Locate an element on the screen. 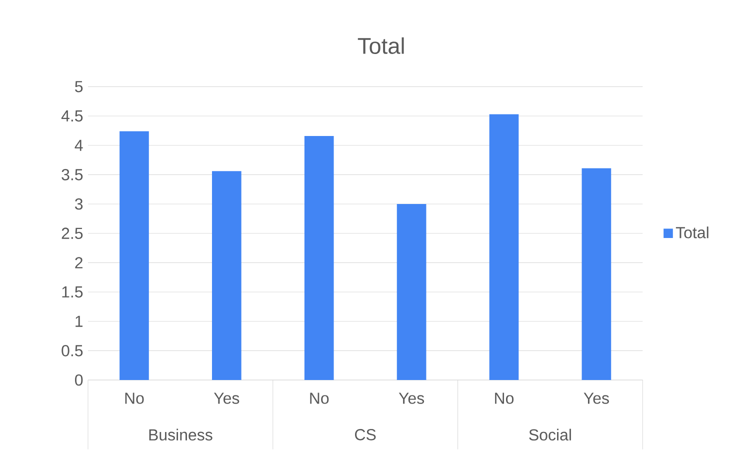 This screenshot has height=451, width=744. y-tick-label: 4 is located at coordinates (78, 145).